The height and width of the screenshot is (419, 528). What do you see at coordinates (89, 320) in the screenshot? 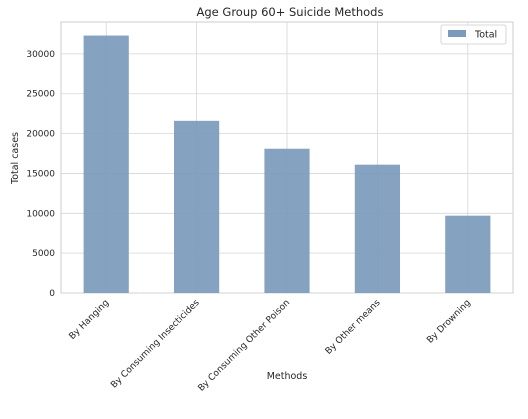
I see `x-tick-label: By Hanging` at bounding box center [89, 320].